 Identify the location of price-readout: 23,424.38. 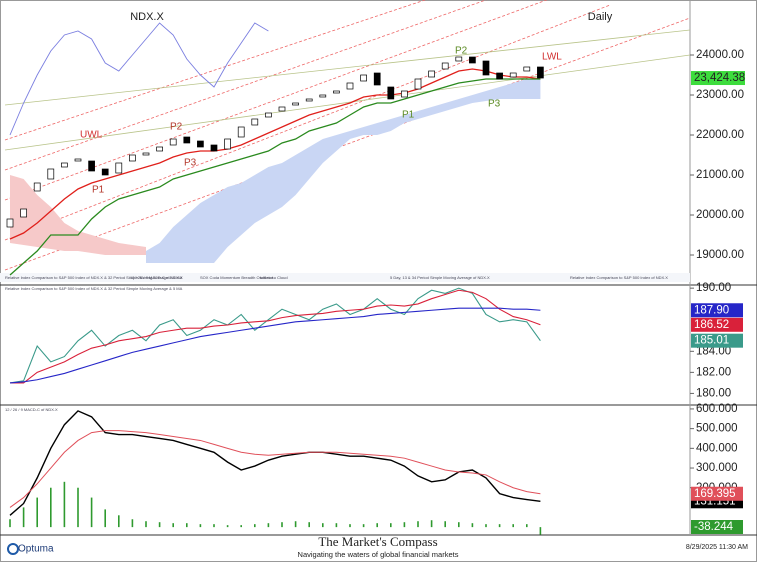
(719, 78).